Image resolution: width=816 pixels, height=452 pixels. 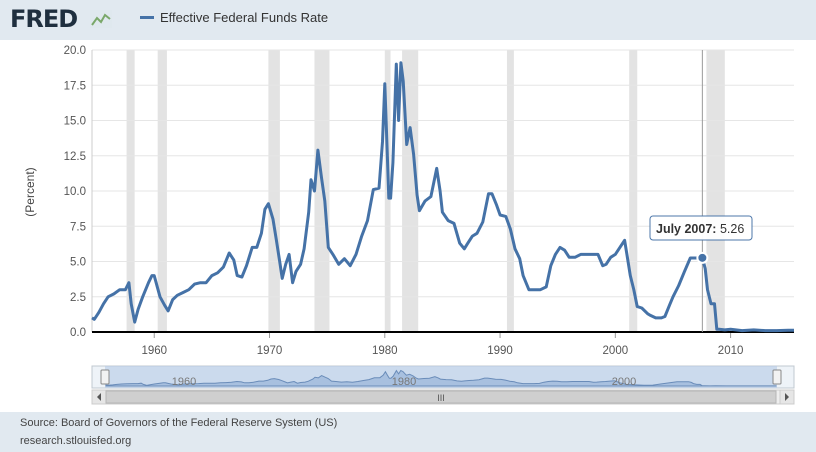 I want to click on source-link: research.stlouisfed.org, so click(x=76, y=441).